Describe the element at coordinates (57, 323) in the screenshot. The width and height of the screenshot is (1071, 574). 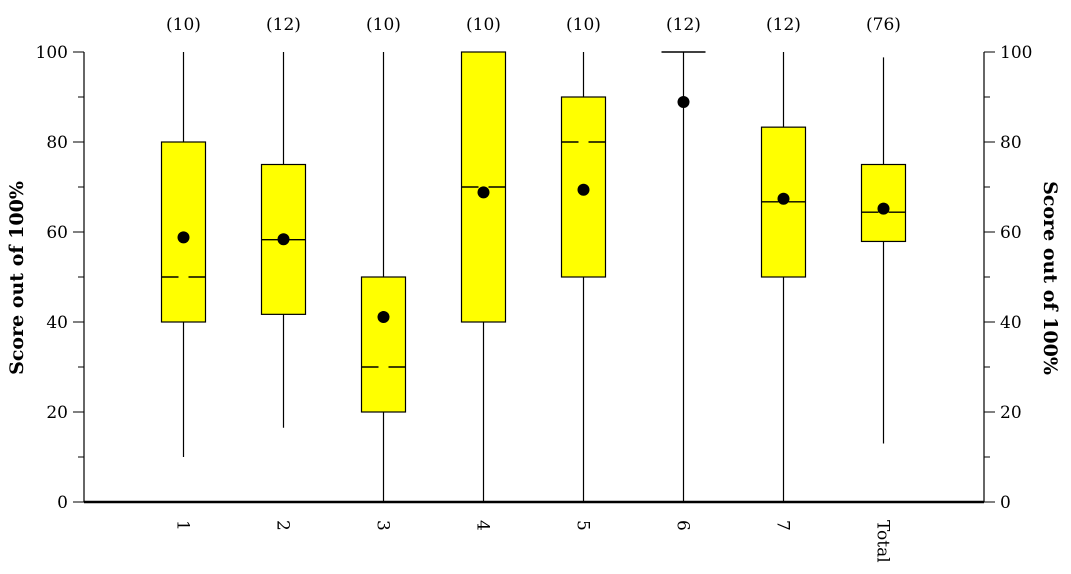
I see `left-tick-label: 40` at that location.